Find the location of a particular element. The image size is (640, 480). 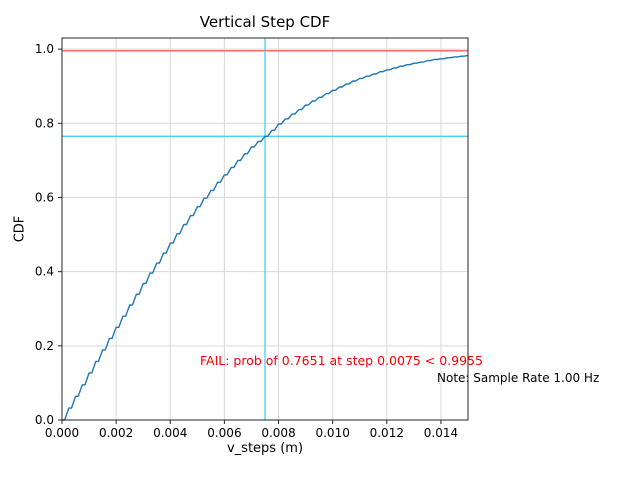

chart-title: Vertical Step CDF is located at coordinates (265, 22).